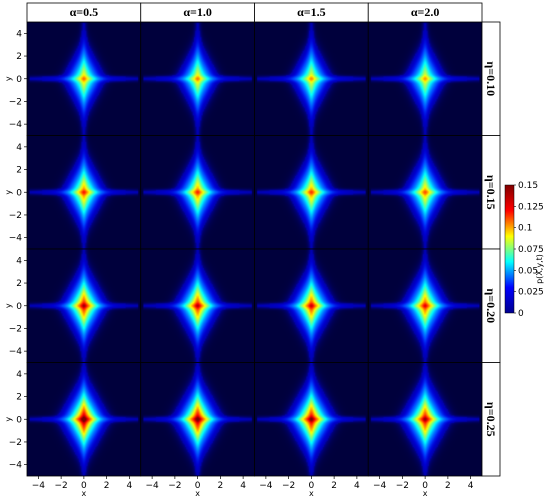  Describe the element at coordinates (491, 305) in the screenshot. I see `row-label: η=0.20` at that location.